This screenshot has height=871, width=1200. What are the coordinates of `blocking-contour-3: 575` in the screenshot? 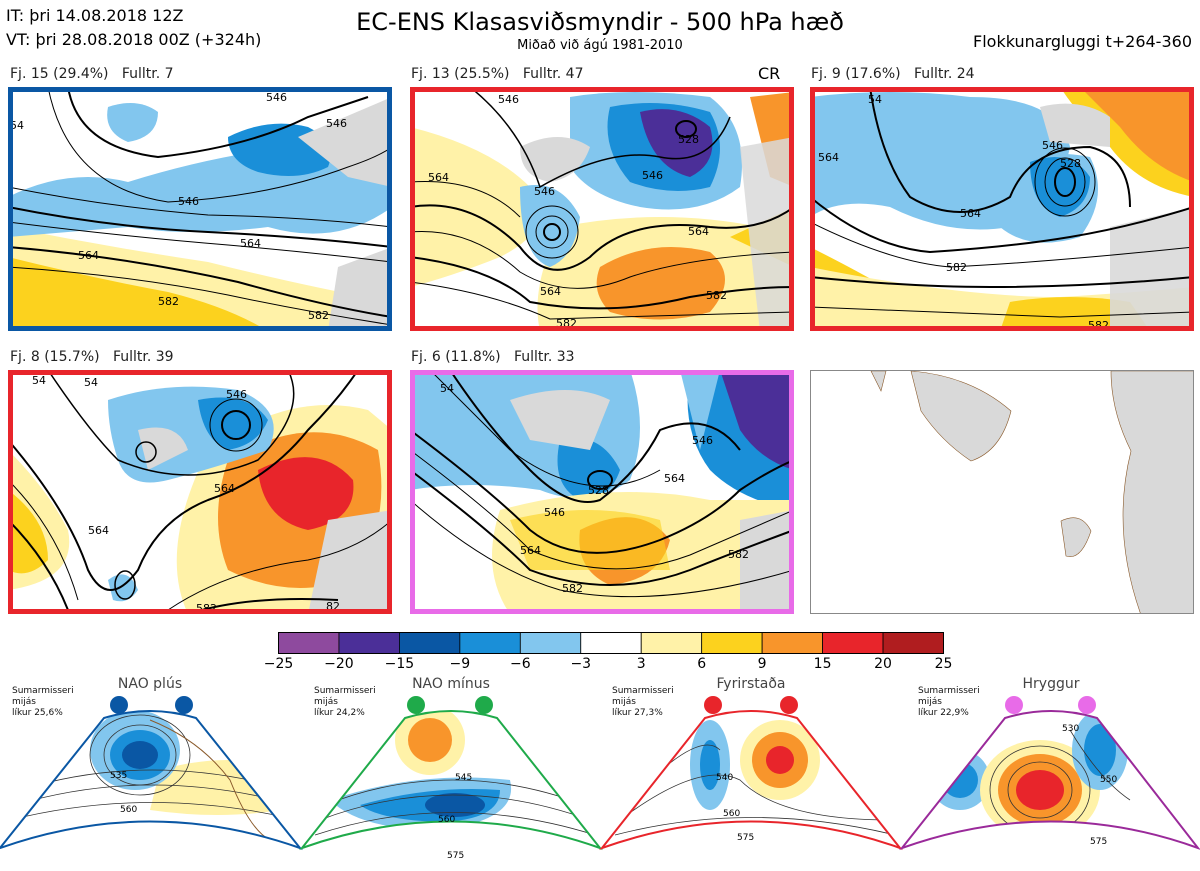 It's located at (745, 838).